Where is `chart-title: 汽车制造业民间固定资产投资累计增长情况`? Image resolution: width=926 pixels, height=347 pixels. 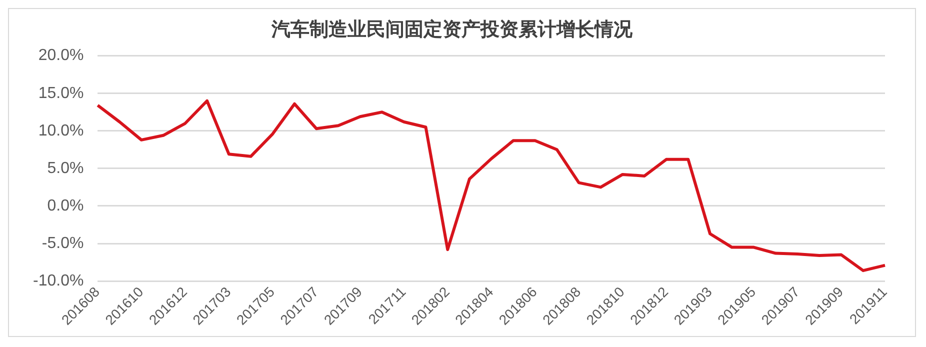
chart-title: 汽车制造业民间固定资产投资累计增长情况 is located at coordinates (452, 29).